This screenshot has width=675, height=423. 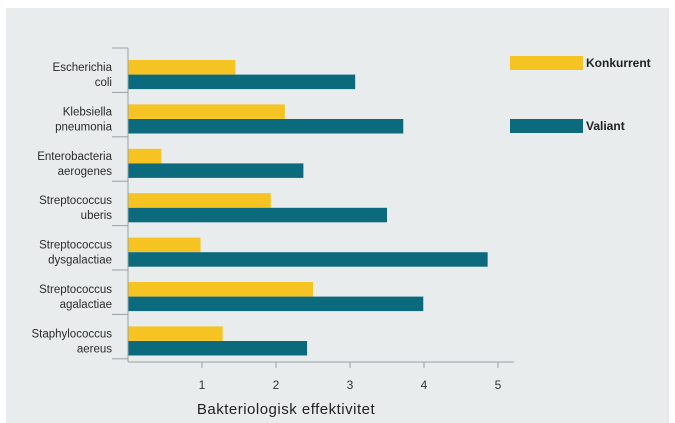 What do you see at coordinates (498, 385) in the screenshot?
I see `x-tick-label: 5` at bounding box center [498, 385].